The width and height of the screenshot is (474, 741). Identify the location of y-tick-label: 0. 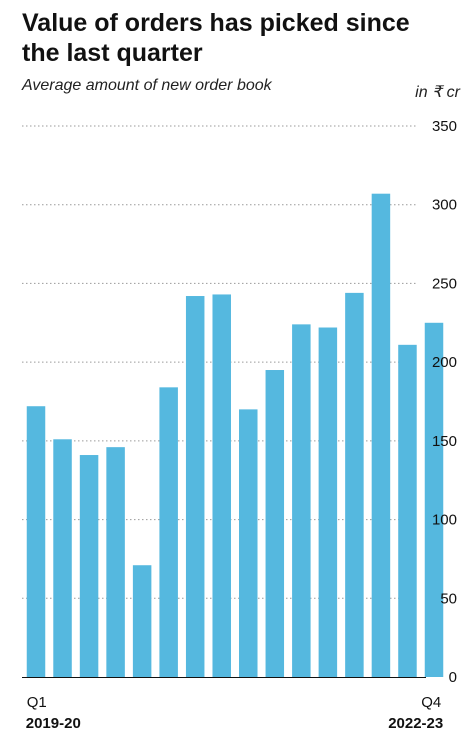
(453, 677).